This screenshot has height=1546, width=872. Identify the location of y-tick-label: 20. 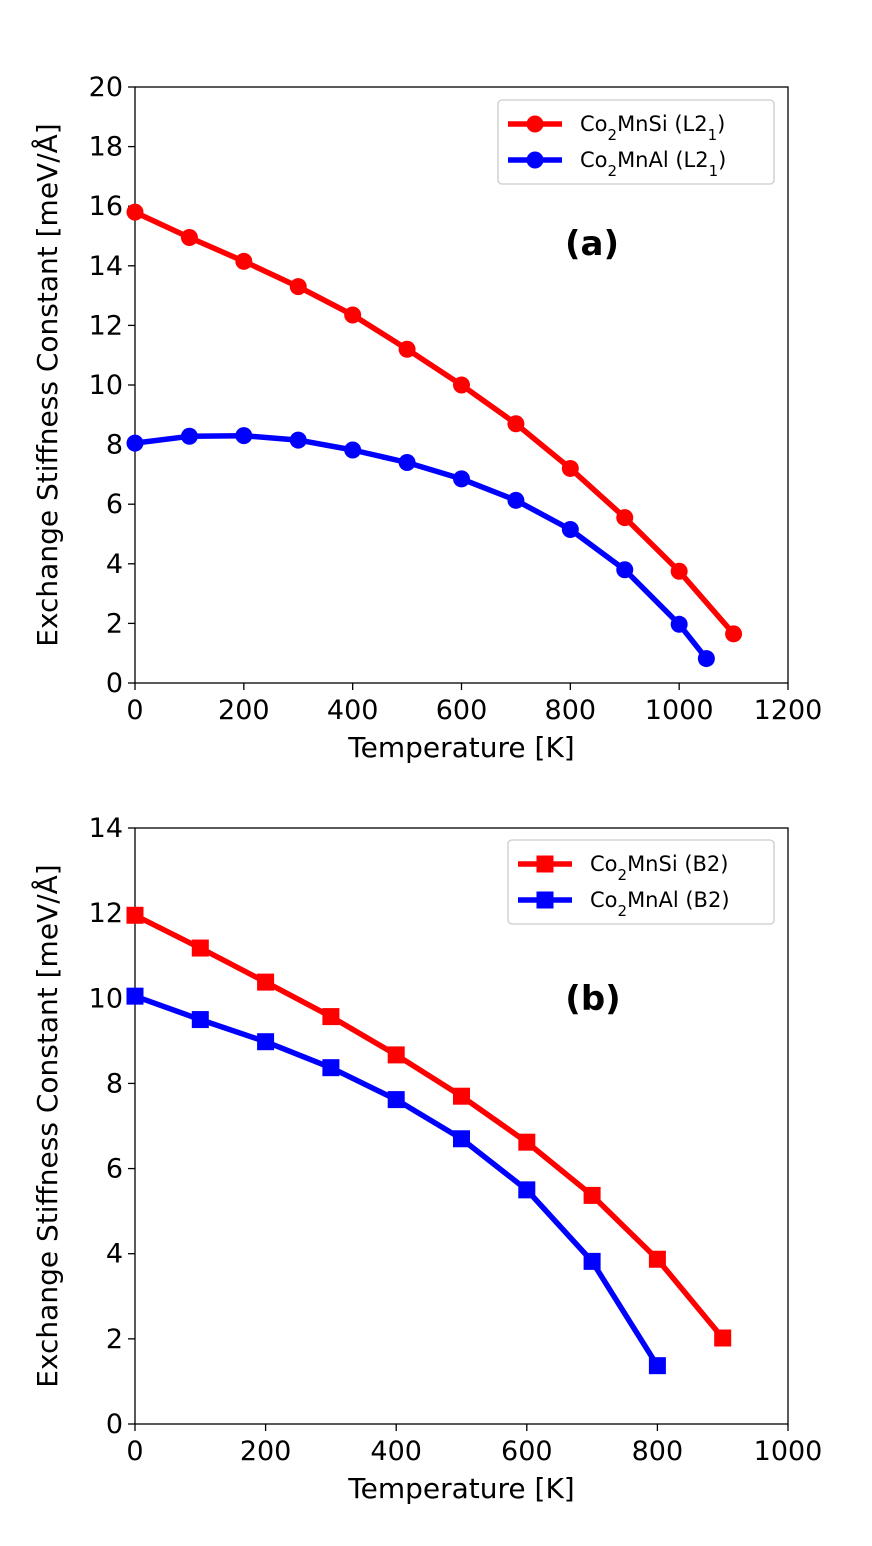
(106, 87).